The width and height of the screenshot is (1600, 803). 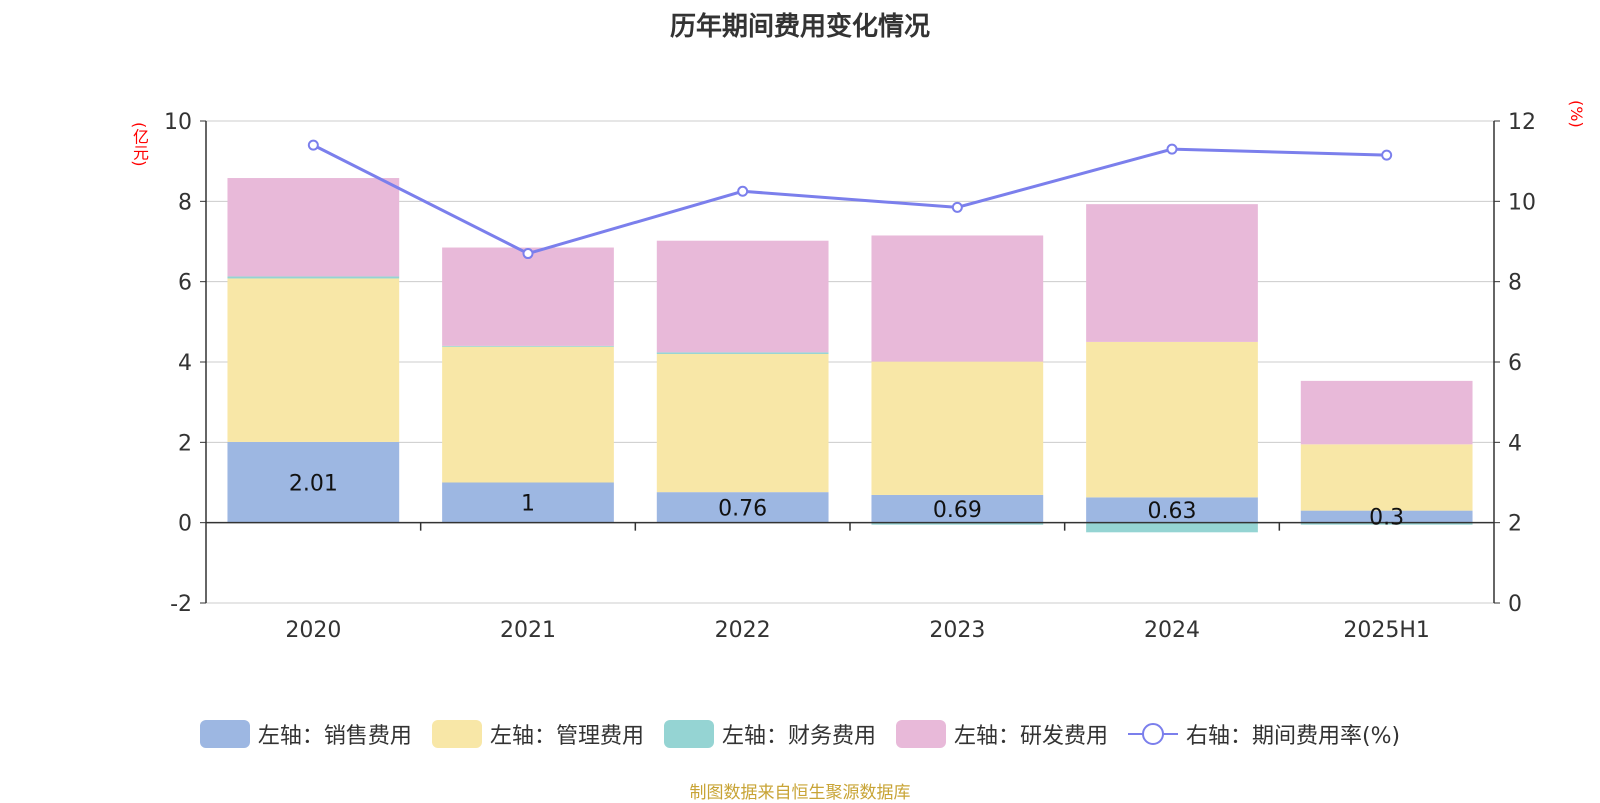 What do you see at coordinates (1386, 630) in the screenshot?
I see `x-axis-tick-label: 2025H1` at bounding box center [1386, 630].